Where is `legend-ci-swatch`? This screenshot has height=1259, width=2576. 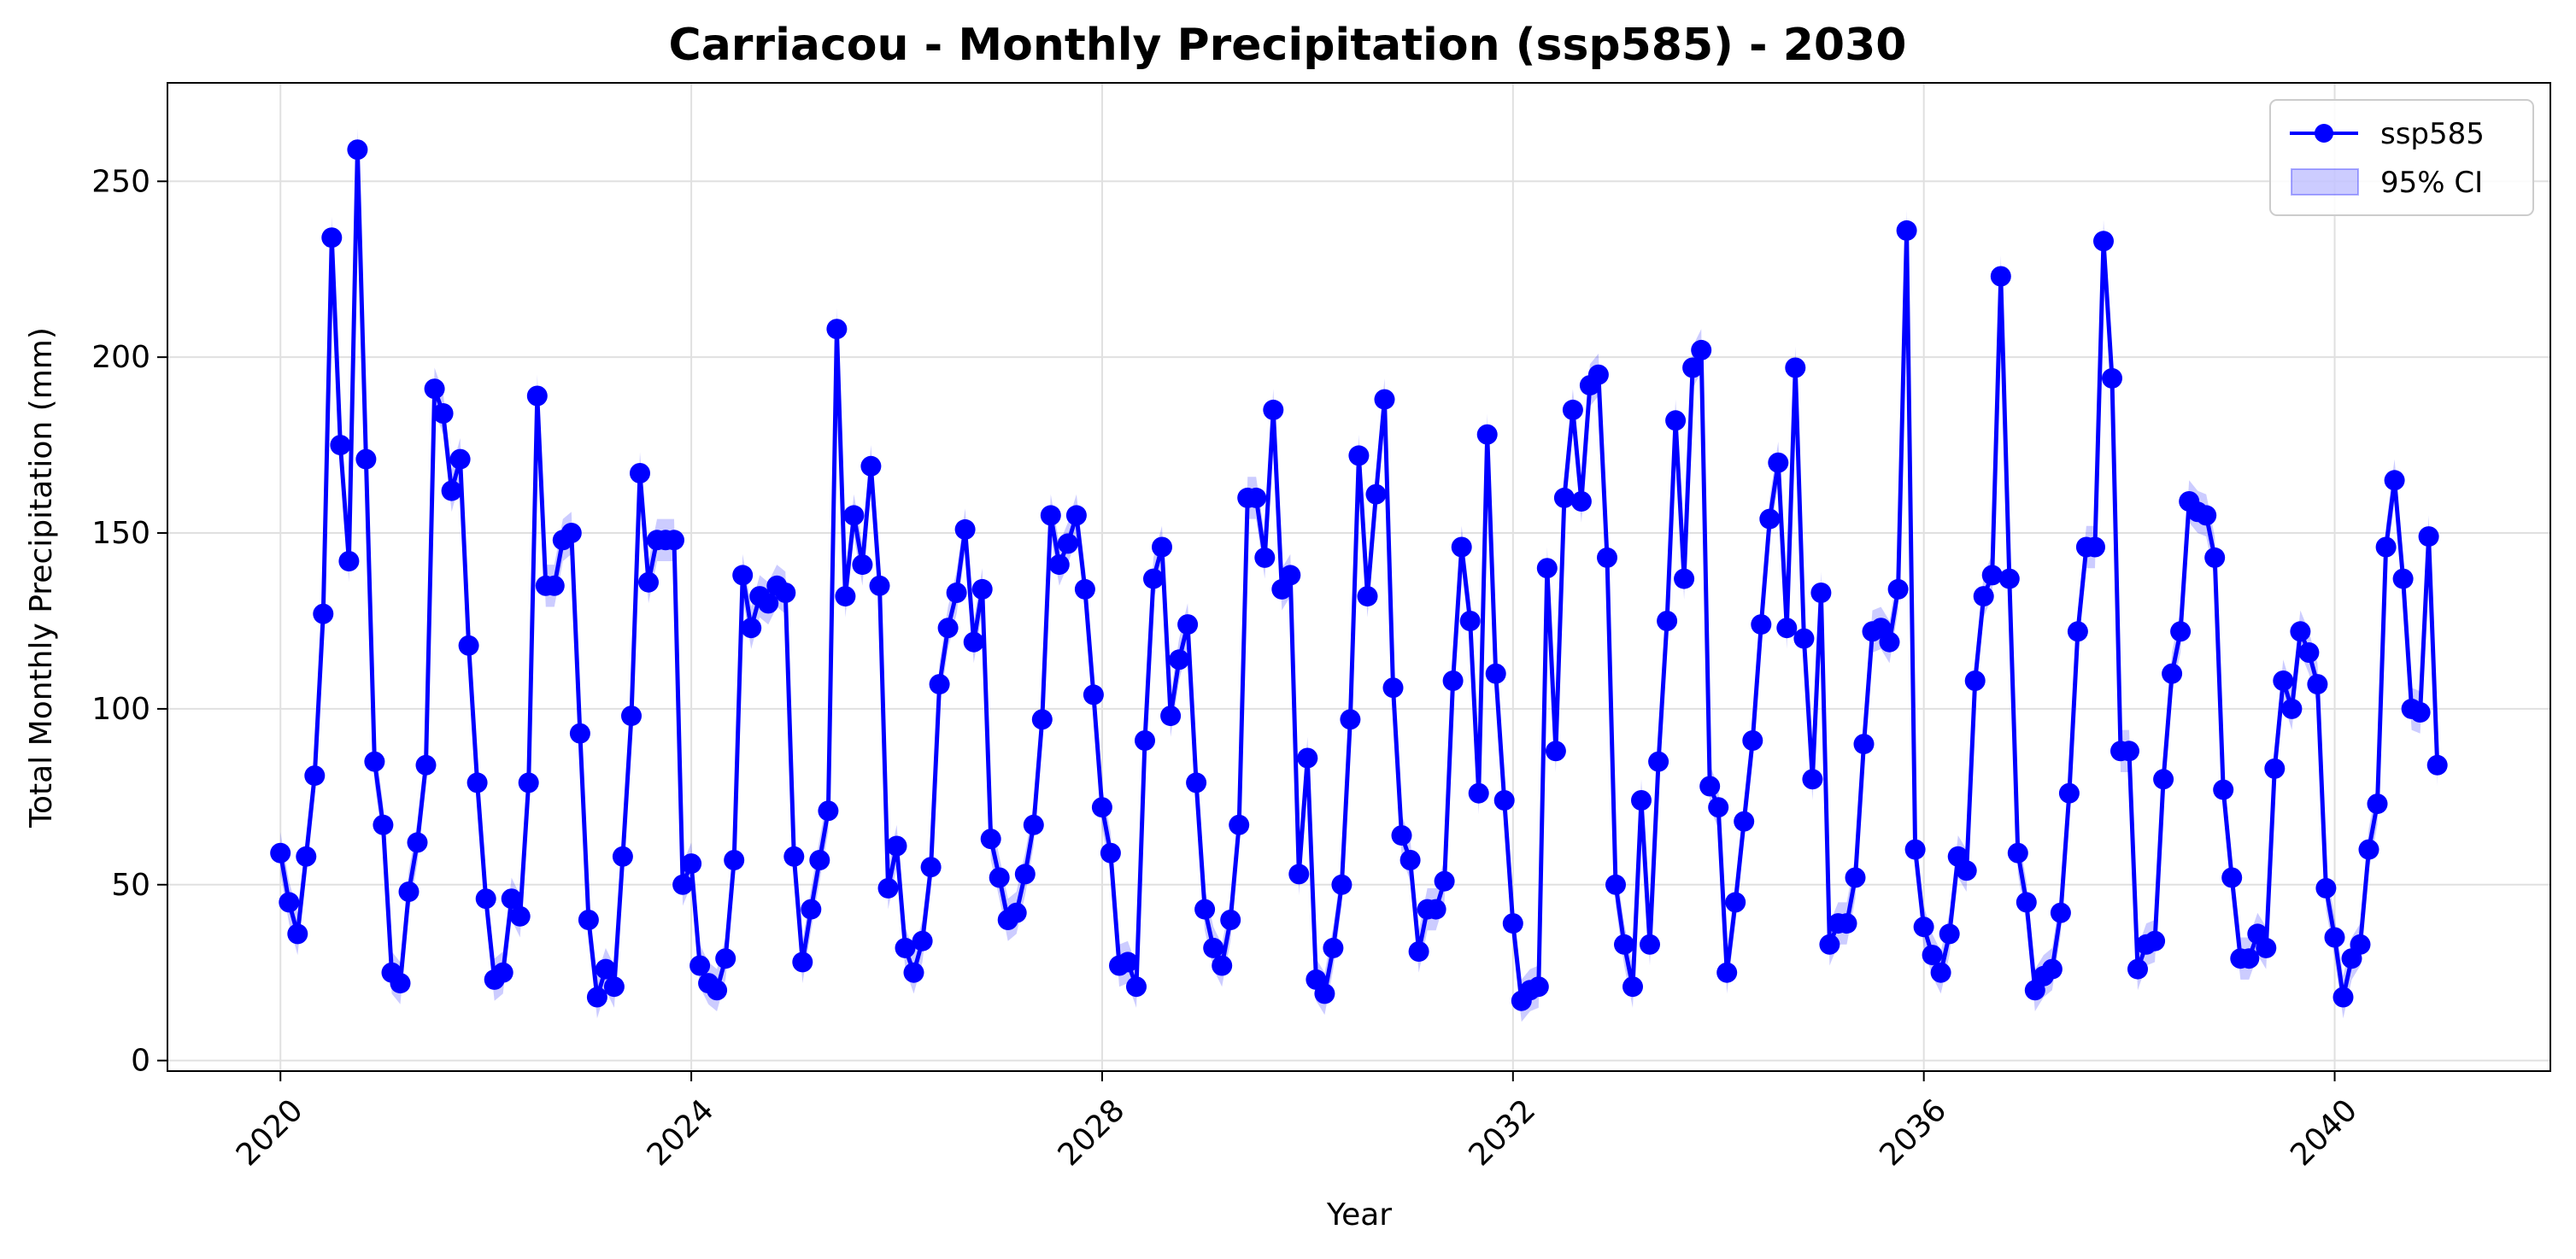 legend-ci-swatch is located at coordinates (2325, 182).